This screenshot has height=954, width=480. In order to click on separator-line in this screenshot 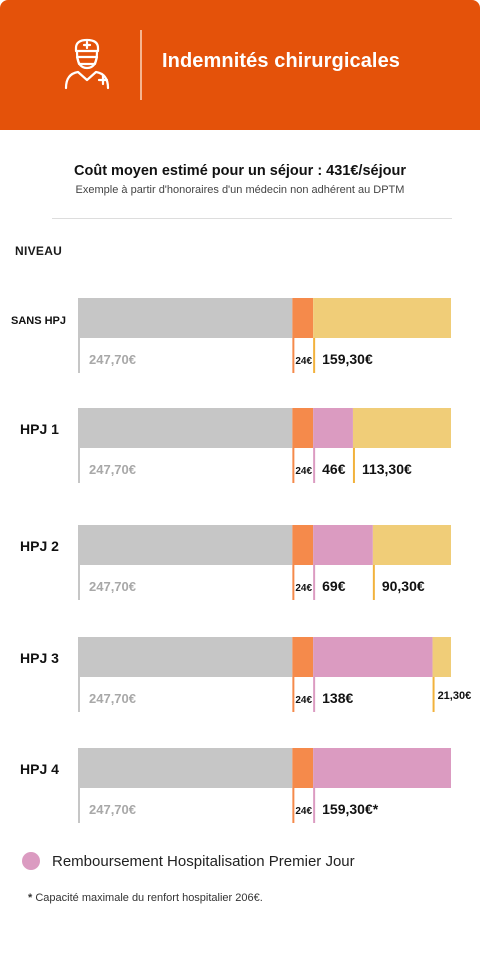, I will do `click(252, 218)`.